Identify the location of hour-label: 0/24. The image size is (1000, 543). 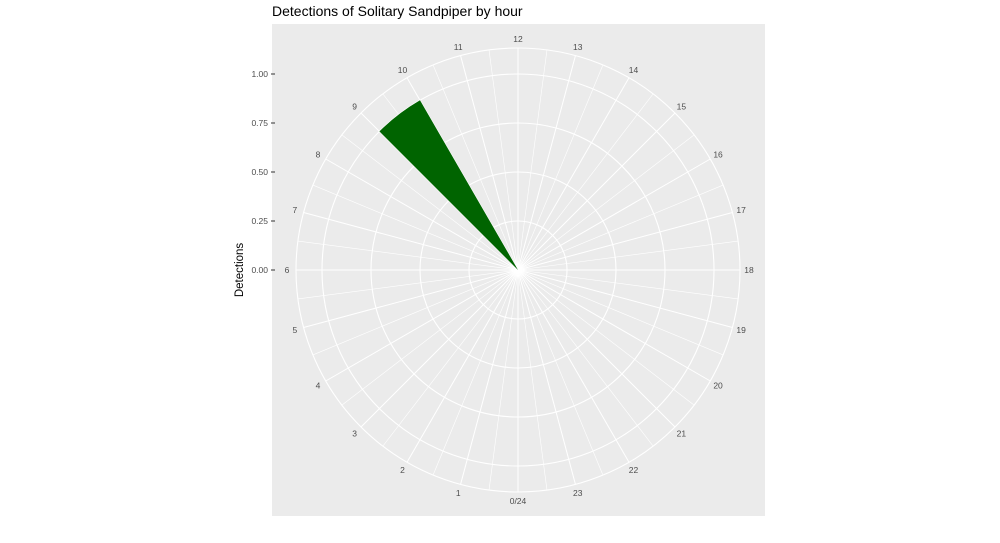
(518, 501).